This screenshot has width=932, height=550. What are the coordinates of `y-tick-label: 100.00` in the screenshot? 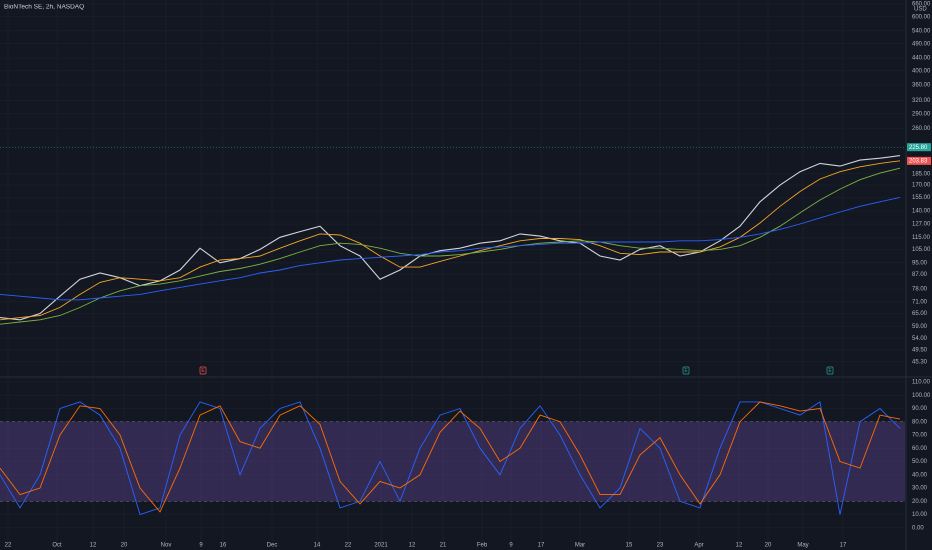 It's located at (921, 396).